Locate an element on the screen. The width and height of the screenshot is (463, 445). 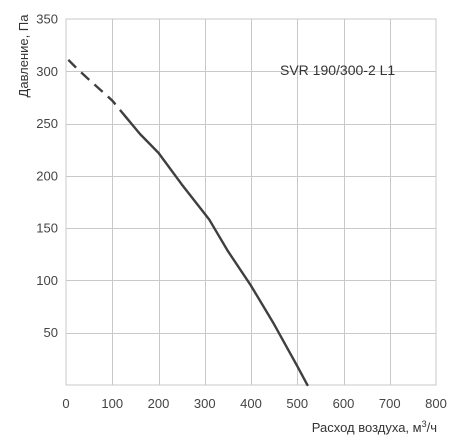
x-tick-label: 600 is located at coordinates (344, 403).